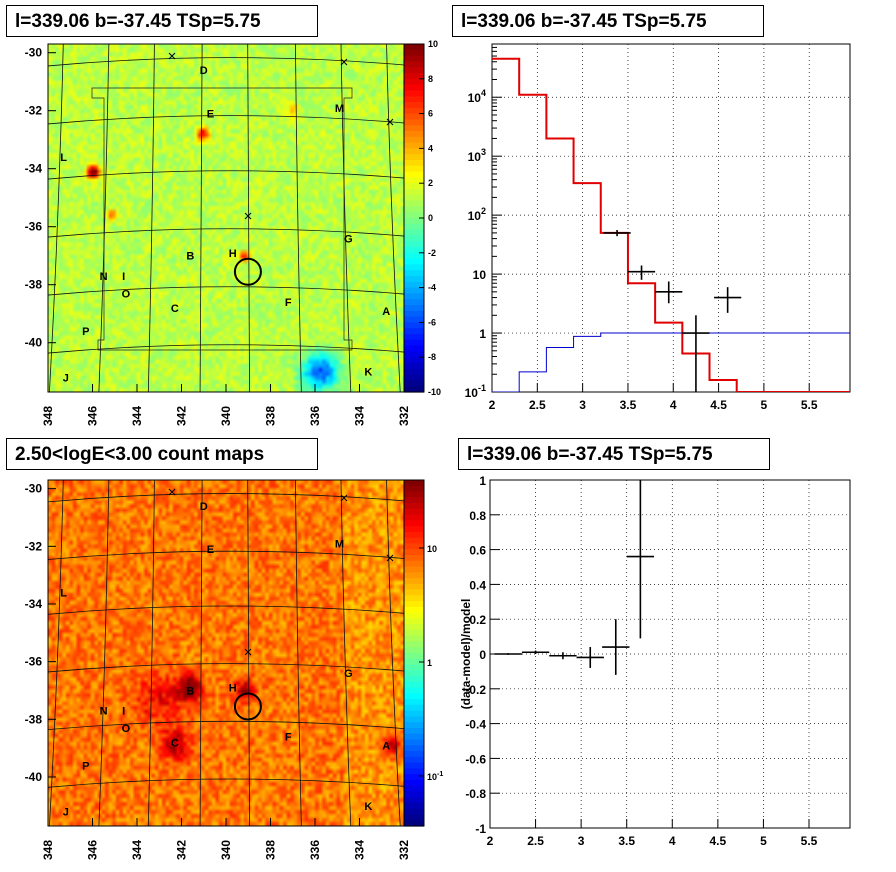 This screenshot has height=872, width=896. What do you see at coordinates (34, 489) in the screenshot?
I see `cnt-ytick-label: -30` at bounding box center [34, 489].